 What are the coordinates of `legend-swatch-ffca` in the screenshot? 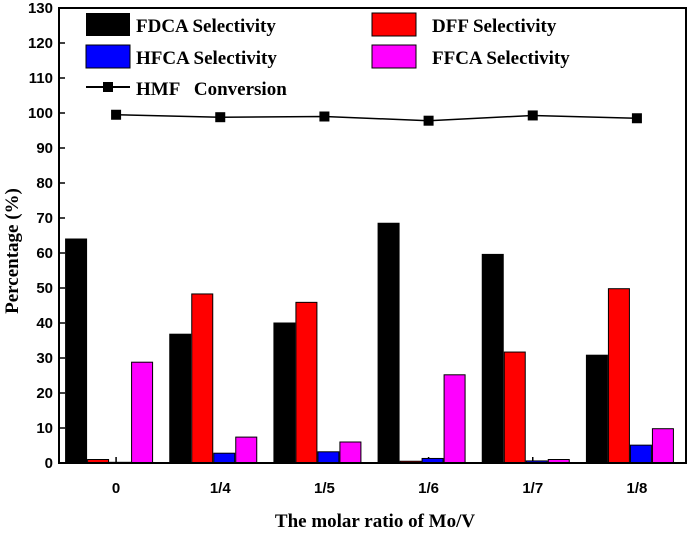 It's located at (394, 56).